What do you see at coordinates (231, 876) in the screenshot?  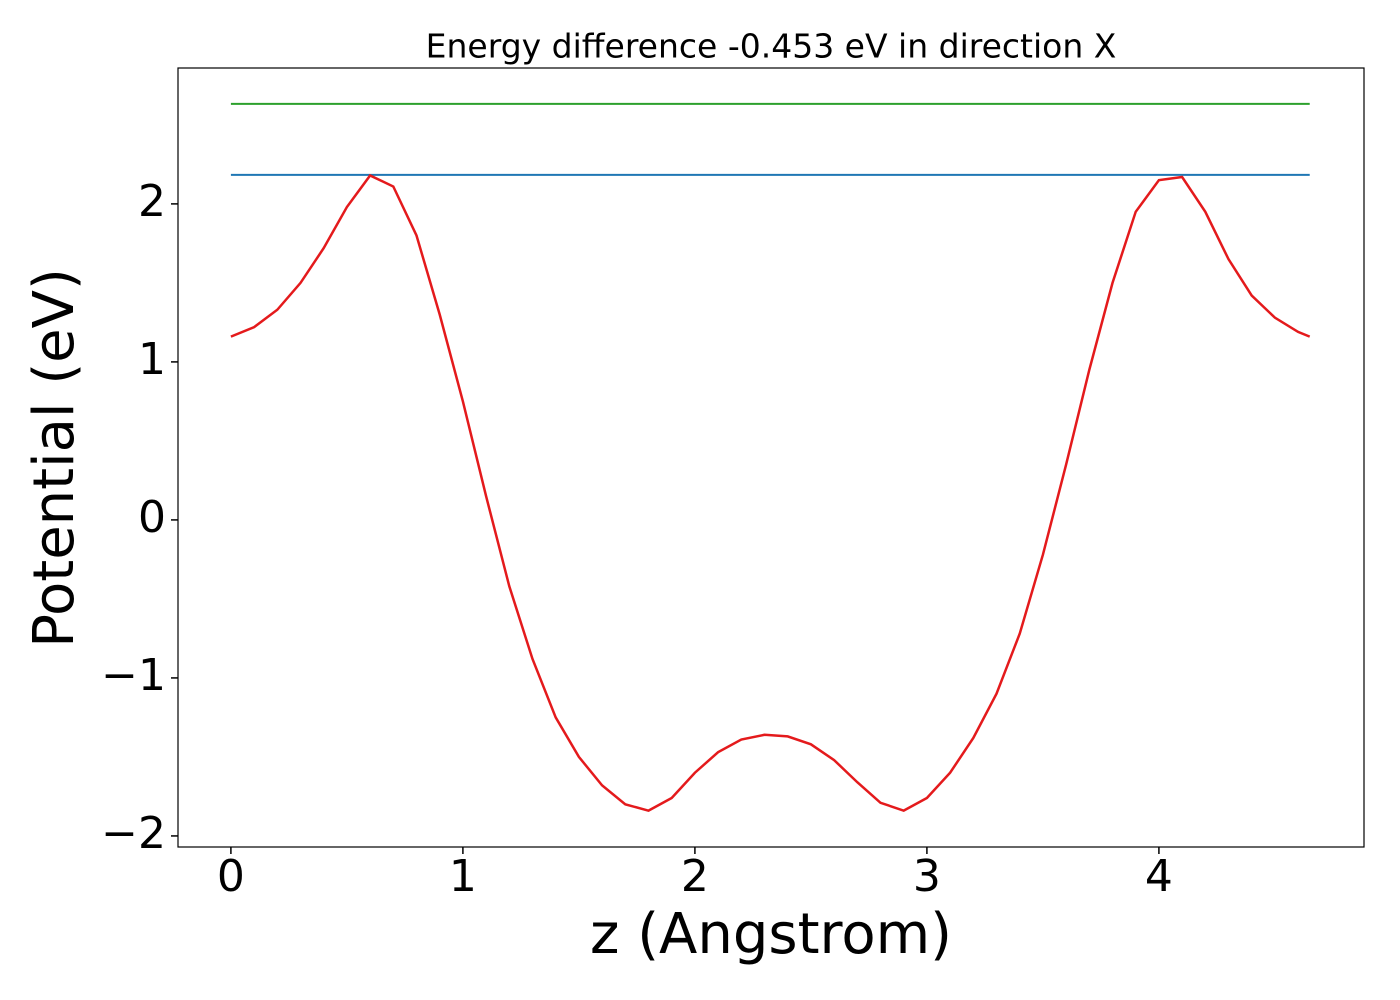 I see `x-tick-label: 0` at bounding box center [231, 876].